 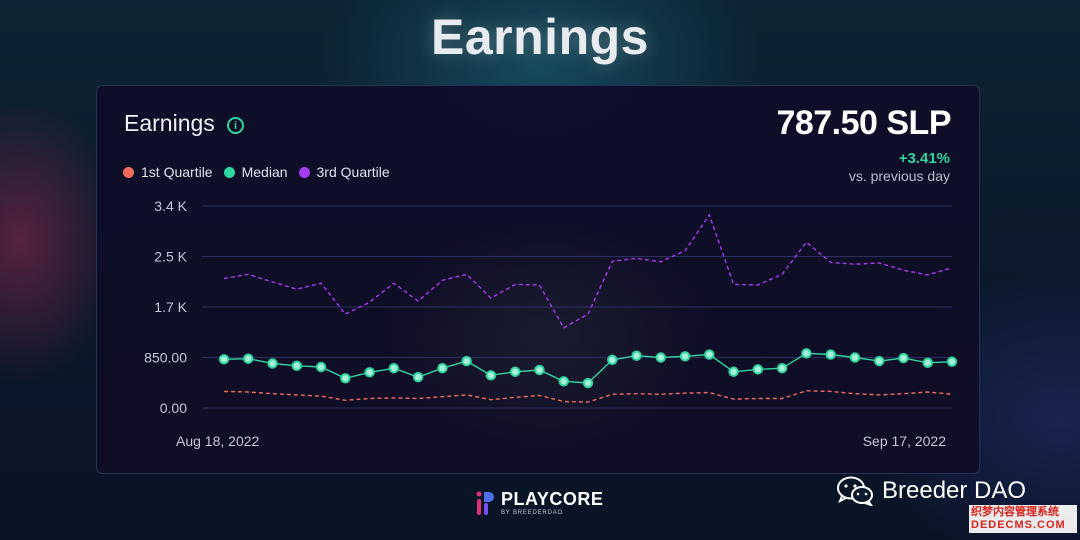 I want to click on breeder-dao-brand: Breeder DAO, so click(x=931, y=491).